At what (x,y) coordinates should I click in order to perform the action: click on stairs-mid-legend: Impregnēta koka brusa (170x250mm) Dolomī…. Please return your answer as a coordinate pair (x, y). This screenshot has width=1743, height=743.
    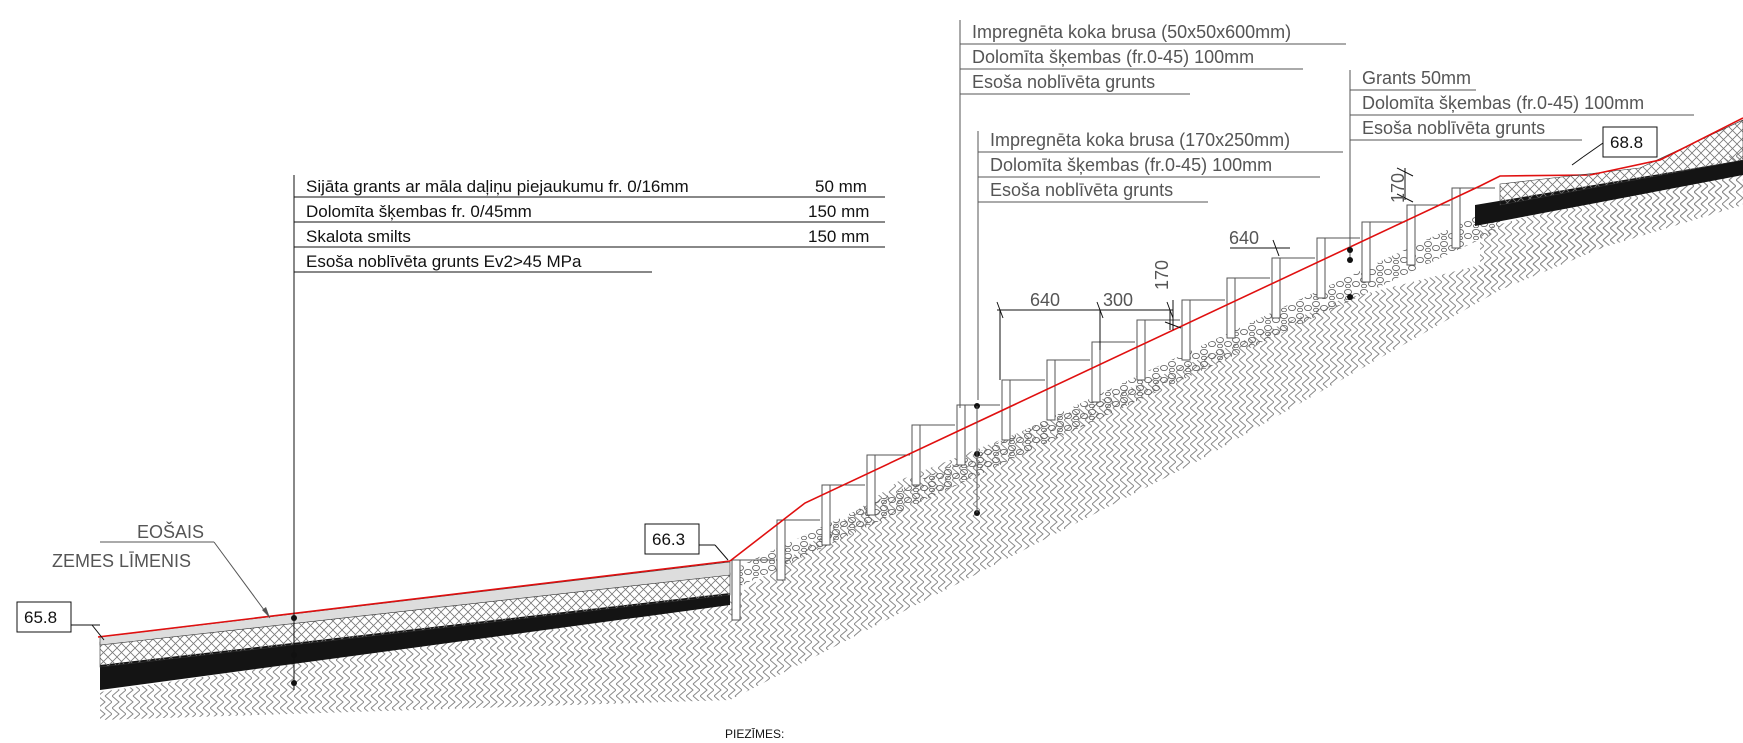
    Looking at the image, I should click on (1160, 265).